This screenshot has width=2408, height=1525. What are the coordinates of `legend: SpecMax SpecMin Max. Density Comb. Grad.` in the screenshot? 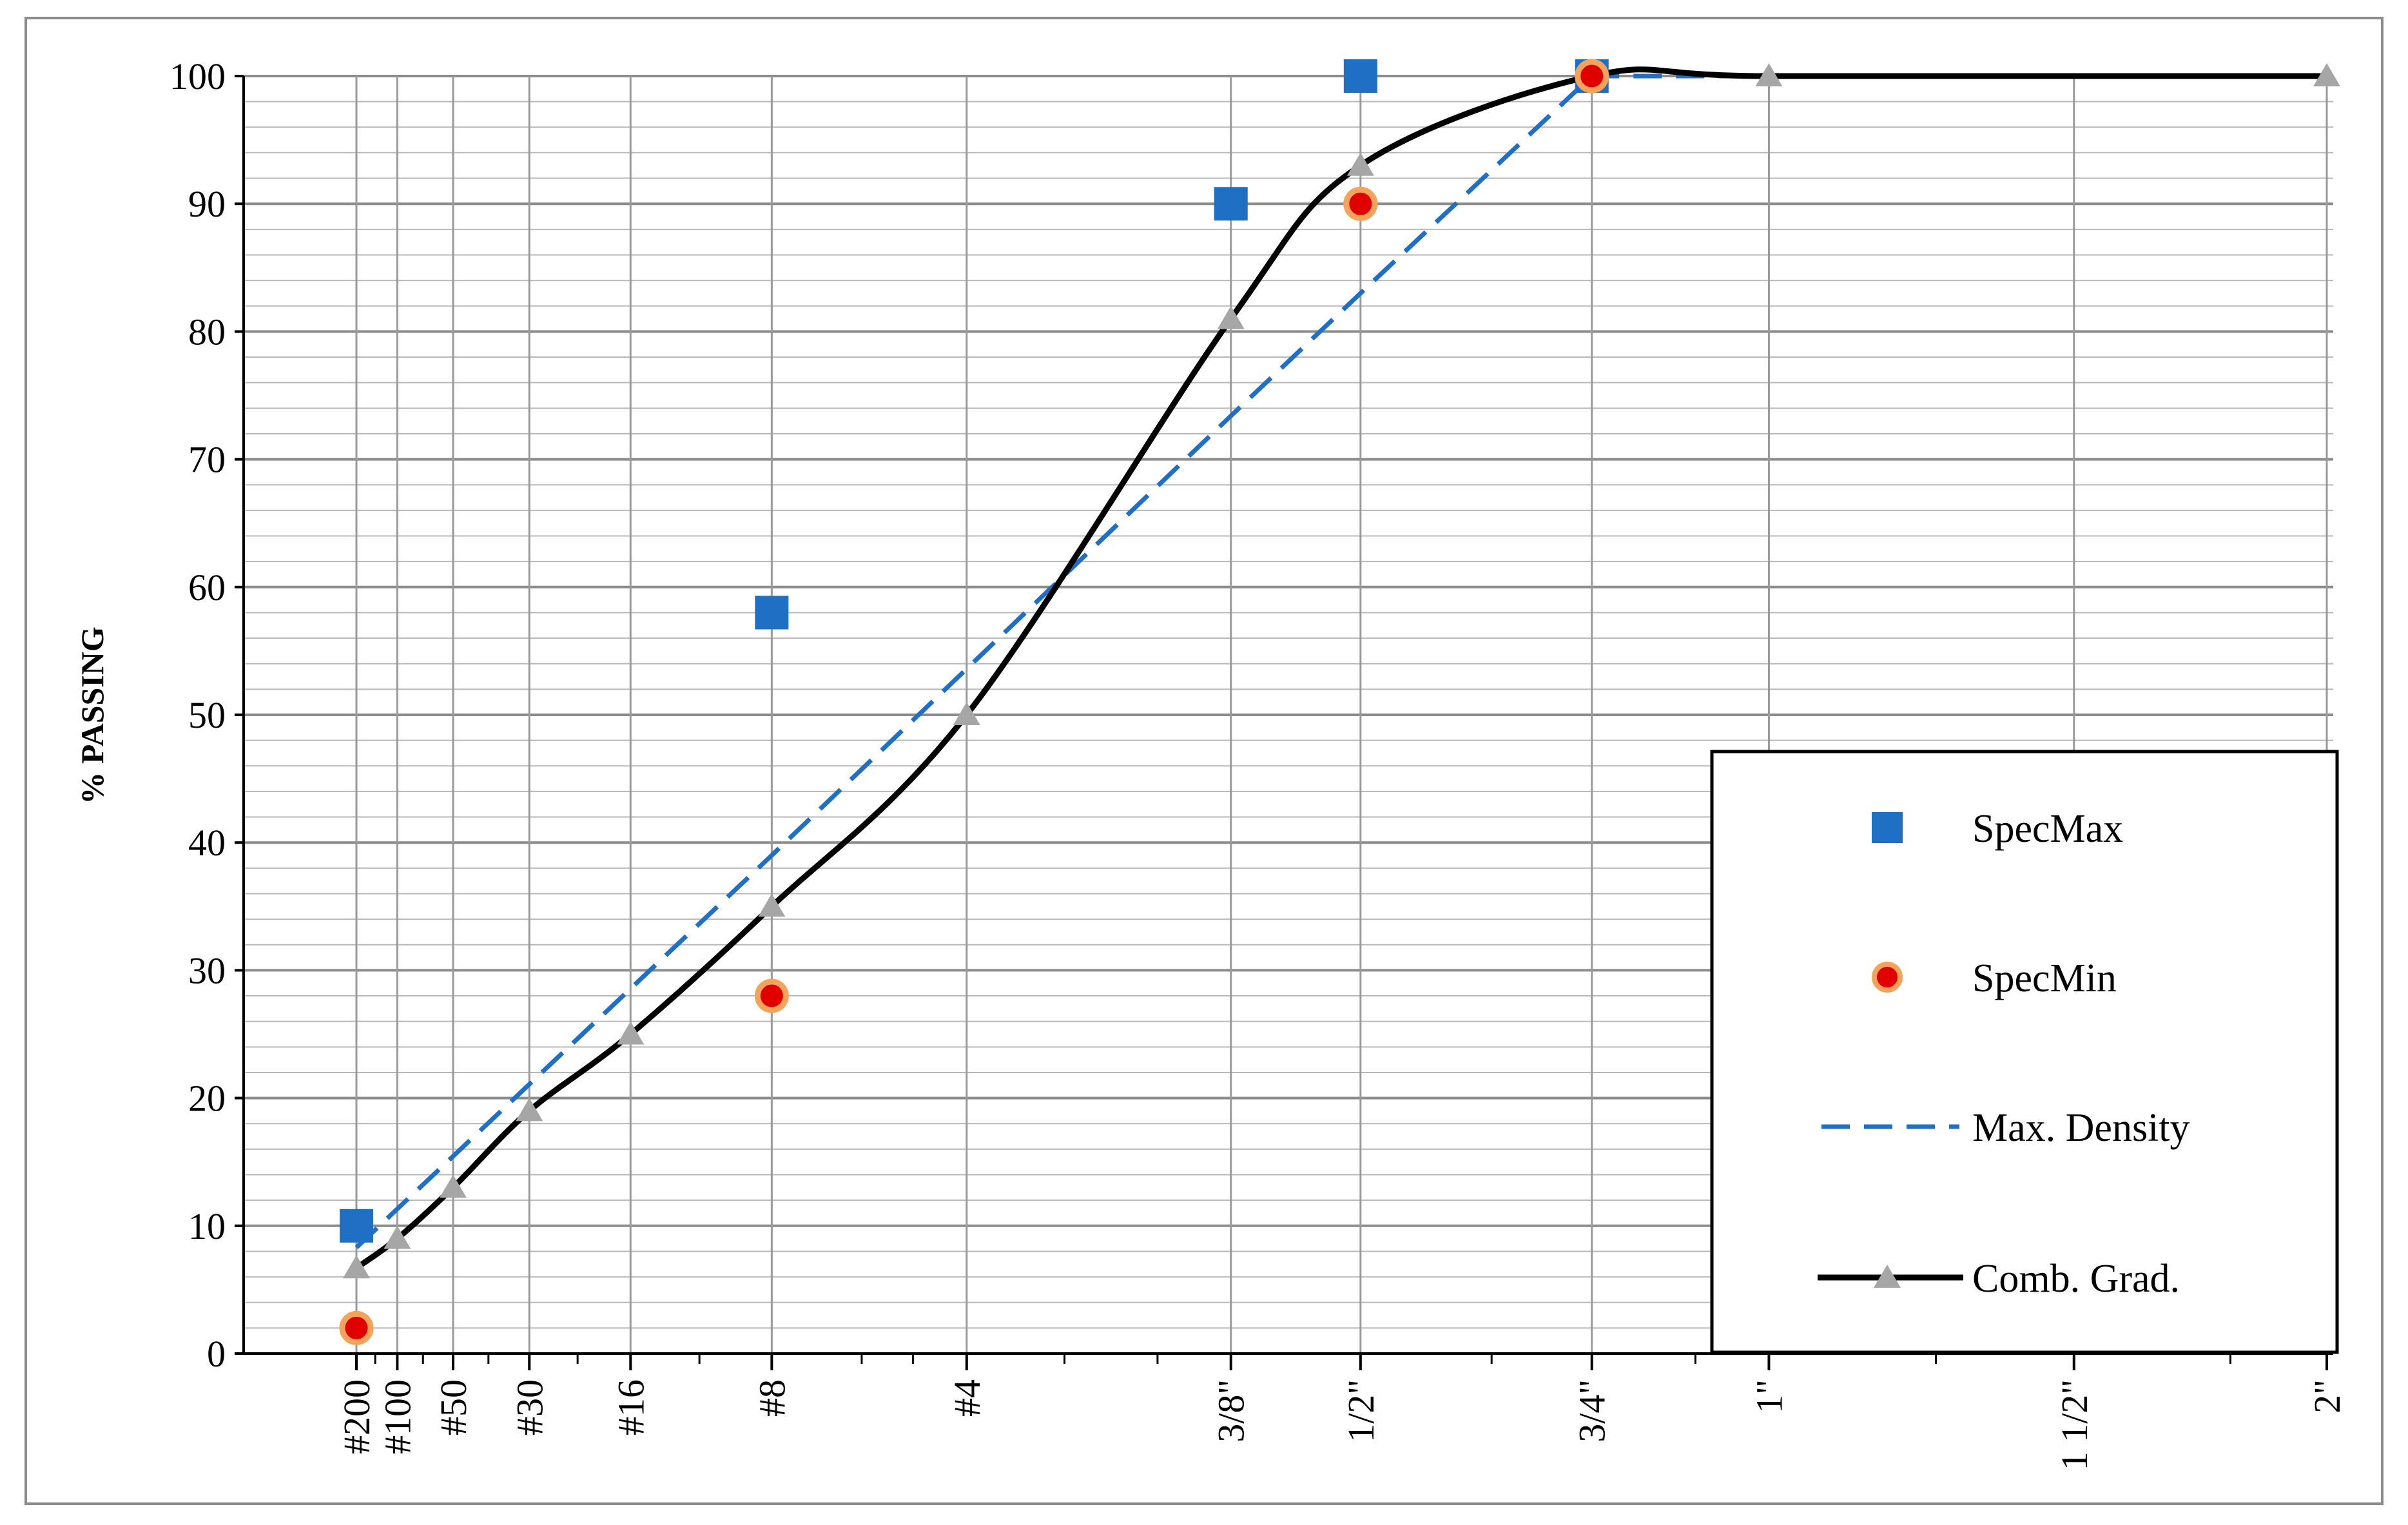 It's located at (2024, 1052).